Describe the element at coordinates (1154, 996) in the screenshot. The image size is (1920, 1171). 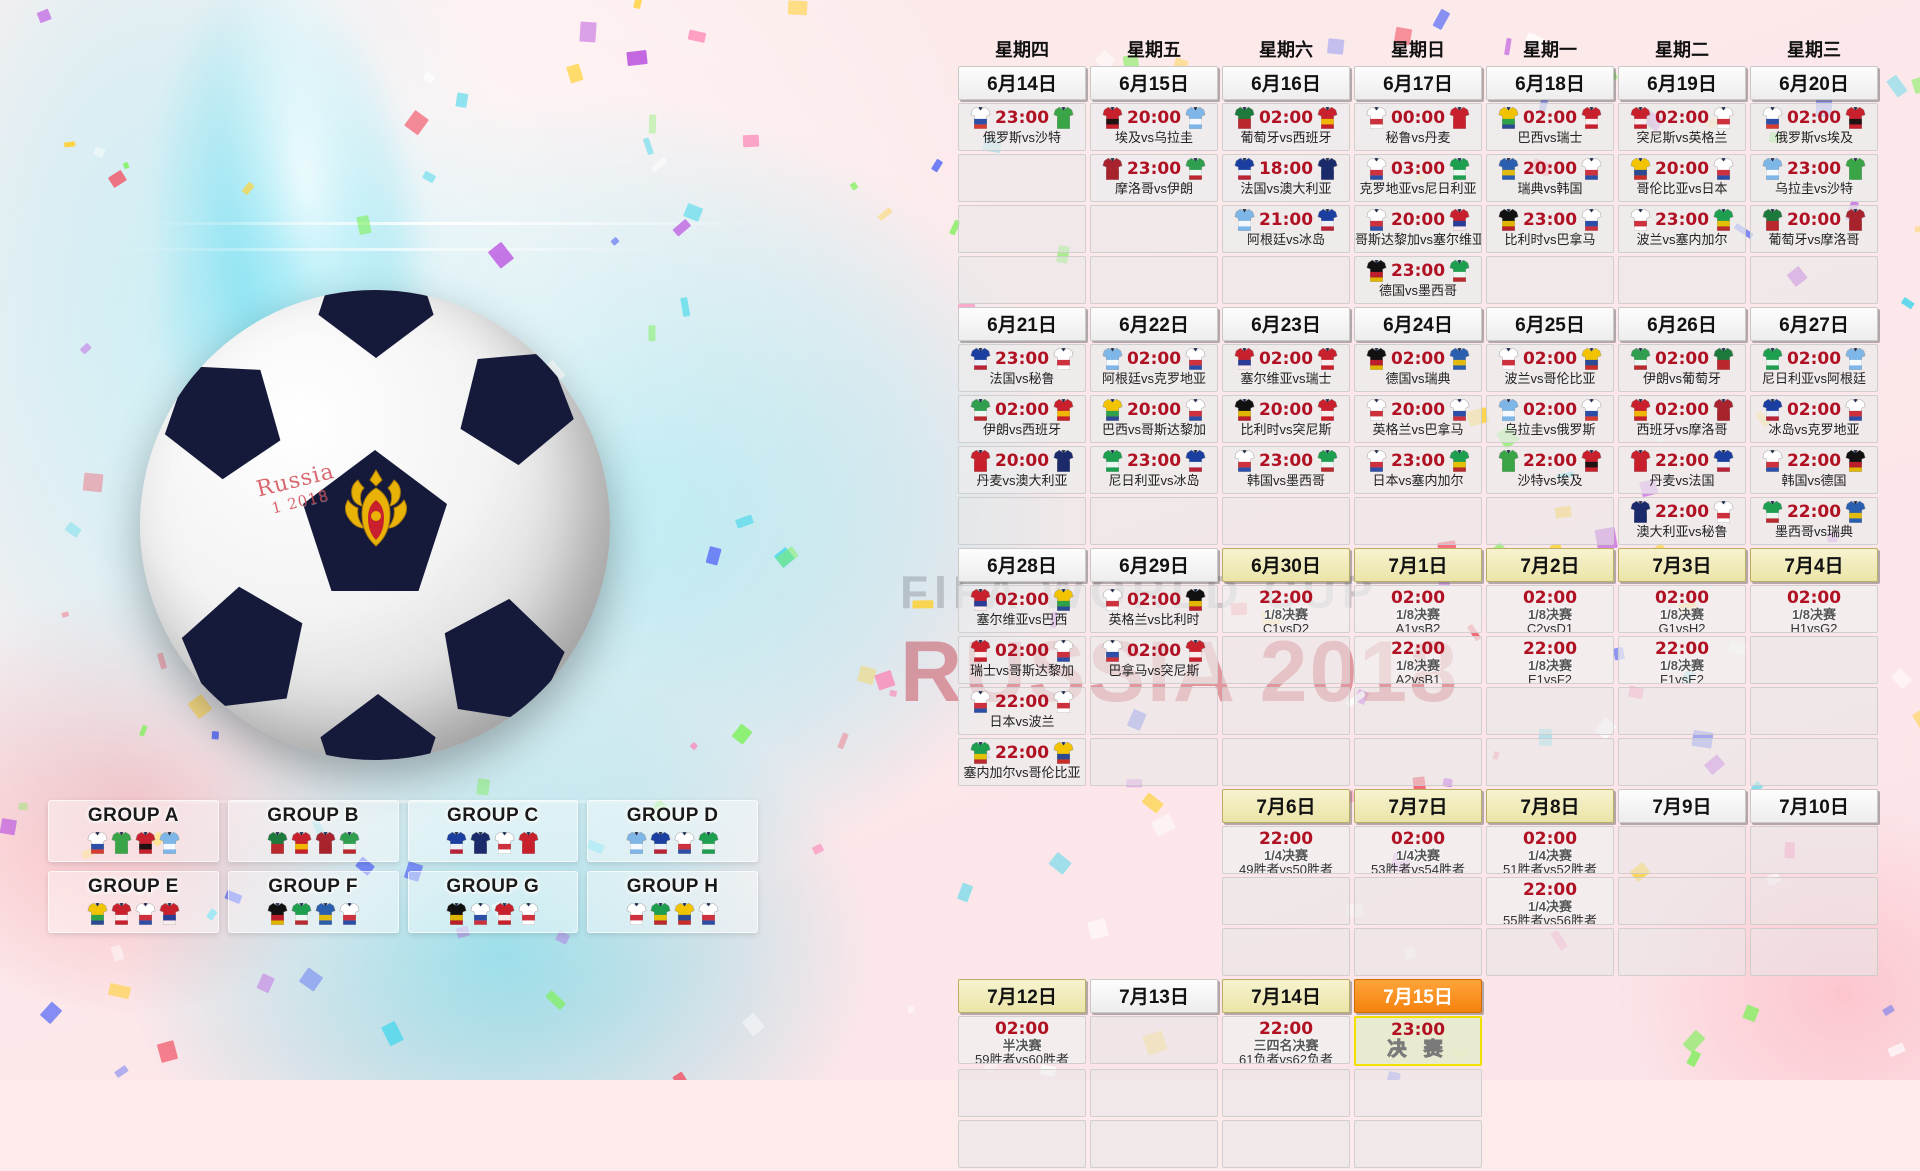
I see `date-header: 7月13日` at that location.